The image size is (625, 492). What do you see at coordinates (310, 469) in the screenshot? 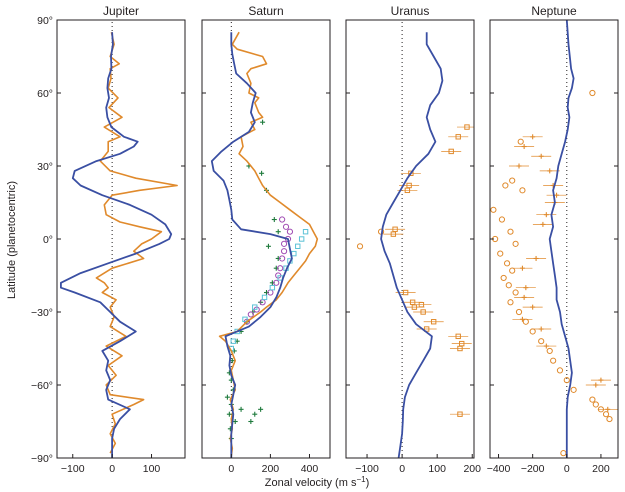
I see `x-tick-label: 400` at bounding box center [310, 469].